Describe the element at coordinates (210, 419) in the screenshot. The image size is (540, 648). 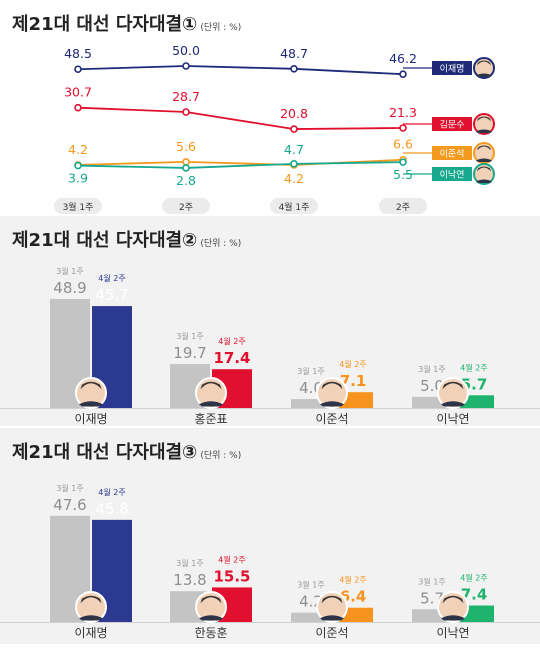
I see `category-label: 홍준표` at that location.